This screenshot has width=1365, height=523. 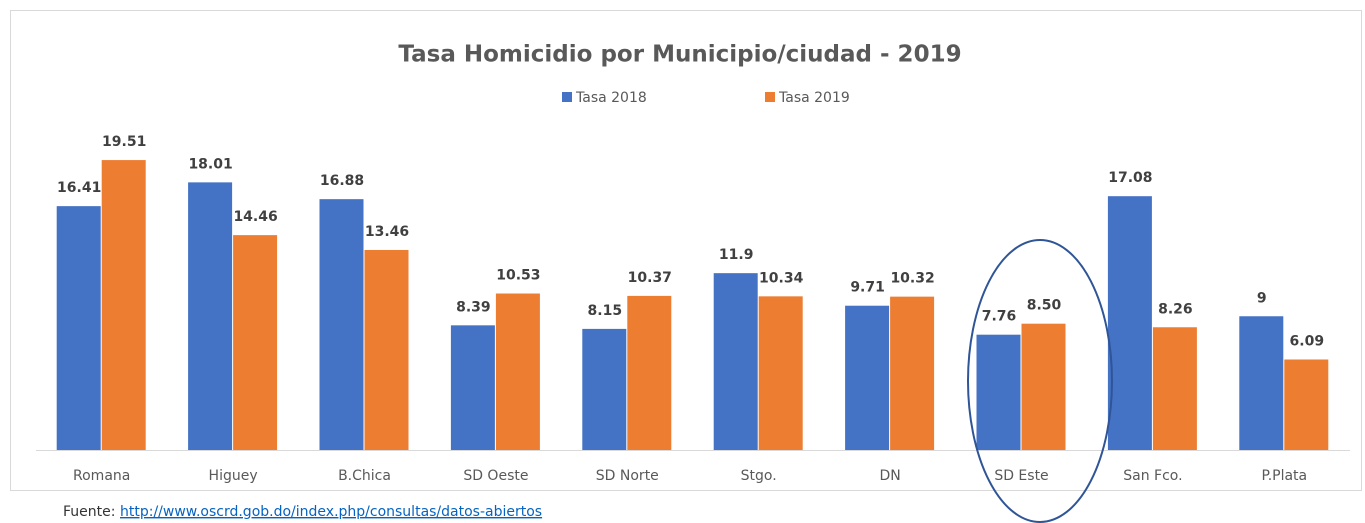 I want to click on data-label: 9, so click(x=1262, y=298).